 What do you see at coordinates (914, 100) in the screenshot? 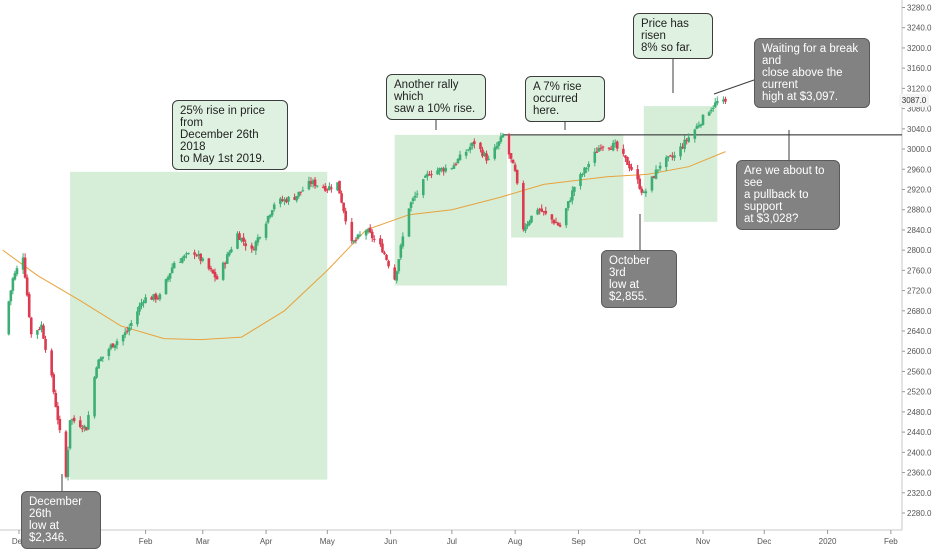
I see `last-price-badge: 3087.0` at bounding box center [914, 100].